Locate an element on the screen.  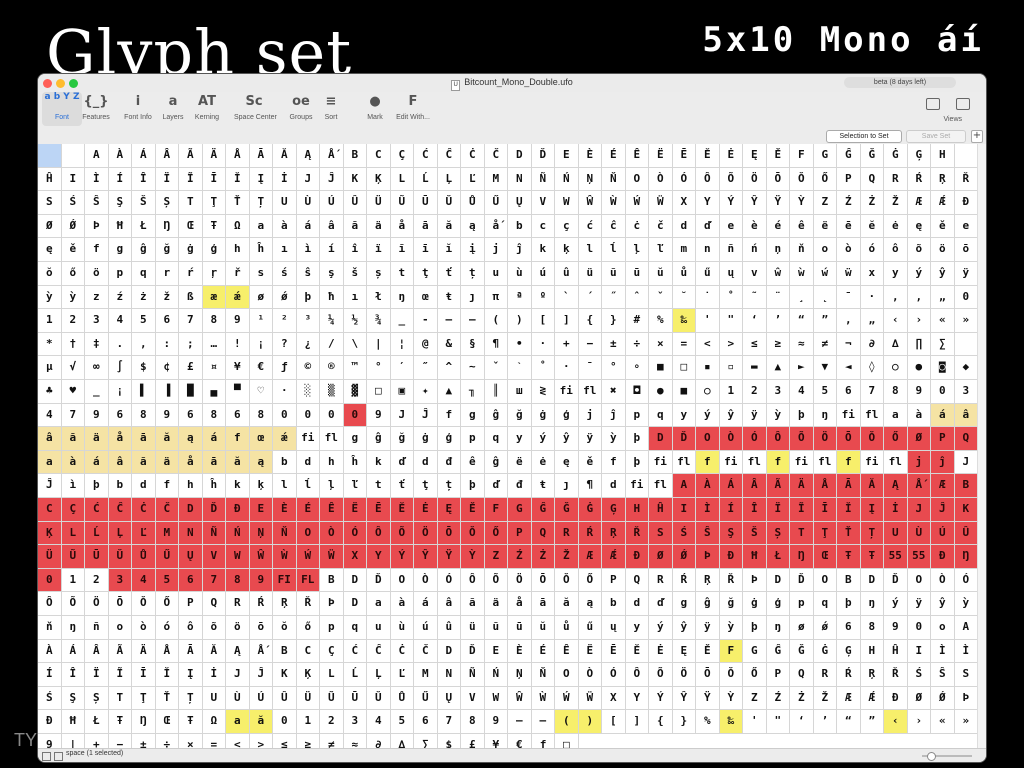
glyph-cell: Ĕ is located at coordinates (637, 651).